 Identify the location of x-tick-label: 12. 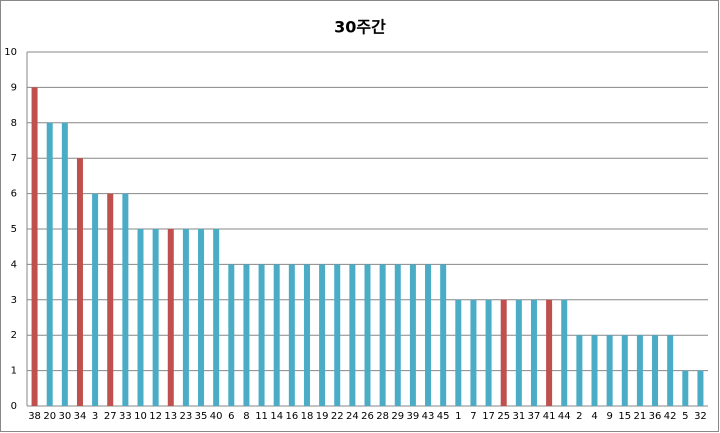
(155, 416).